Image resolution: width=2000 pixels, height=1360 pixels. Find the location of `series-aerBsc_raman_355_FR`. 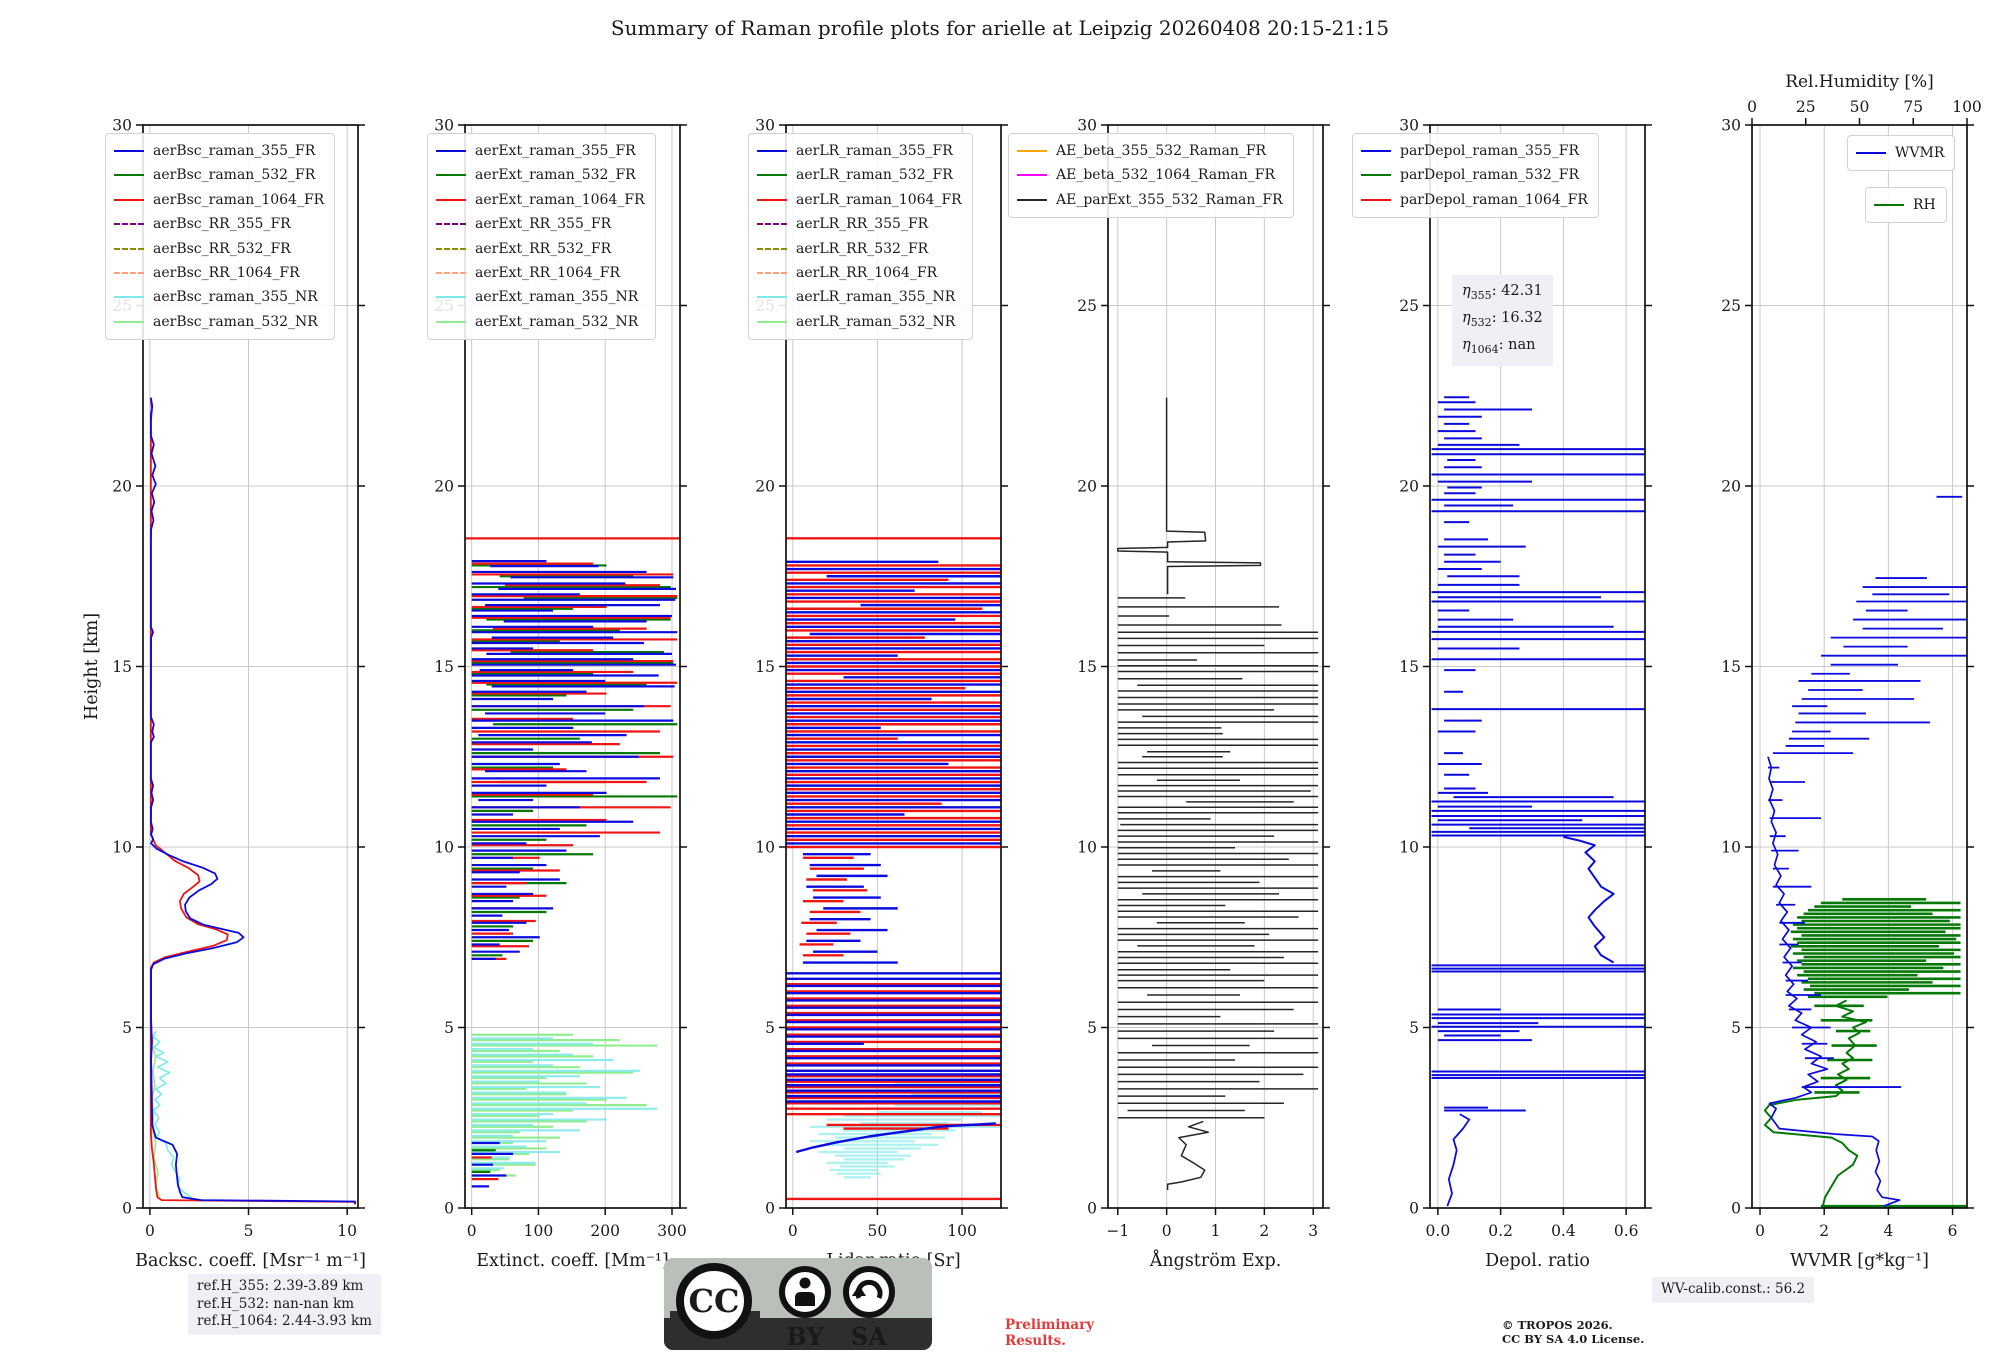

series-aerBsc_raman_355_FR is located at coordinates (253, 800).